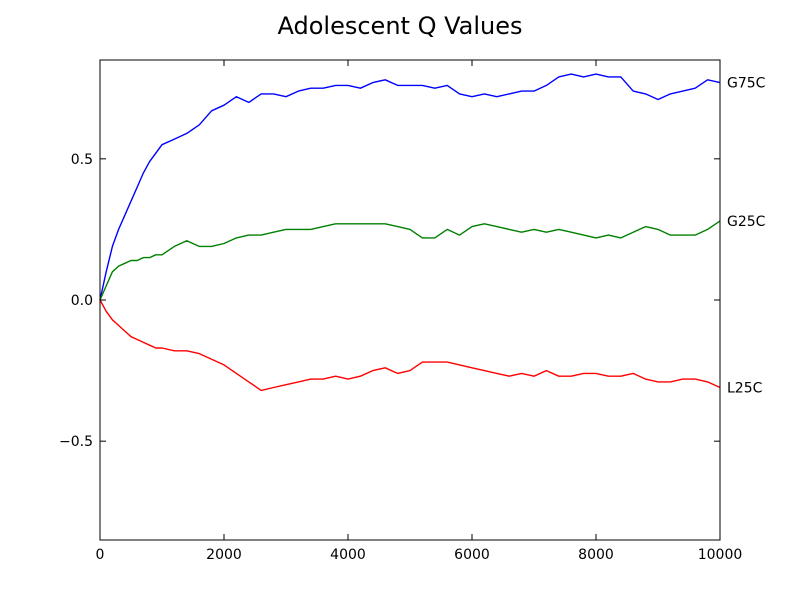  Describe the element at coordinates (745, 389) in the screenshot. I see `series-label-l25c: L25C` at that location.